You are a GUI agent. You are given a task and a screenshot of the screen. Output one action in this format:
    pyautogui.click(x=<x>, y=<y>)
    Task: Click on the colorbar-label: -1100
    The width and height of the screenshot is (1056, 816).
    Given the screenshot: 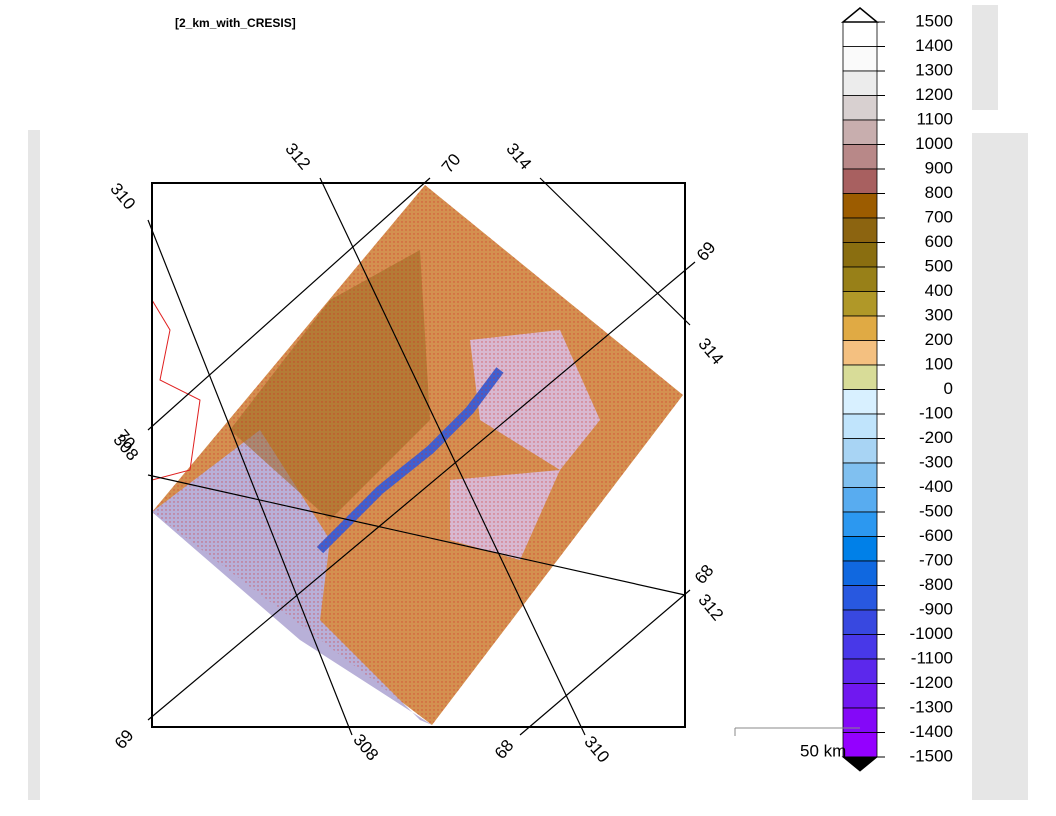 What is the action you would take?
    pyautogui.click(x=932, y=657)
    